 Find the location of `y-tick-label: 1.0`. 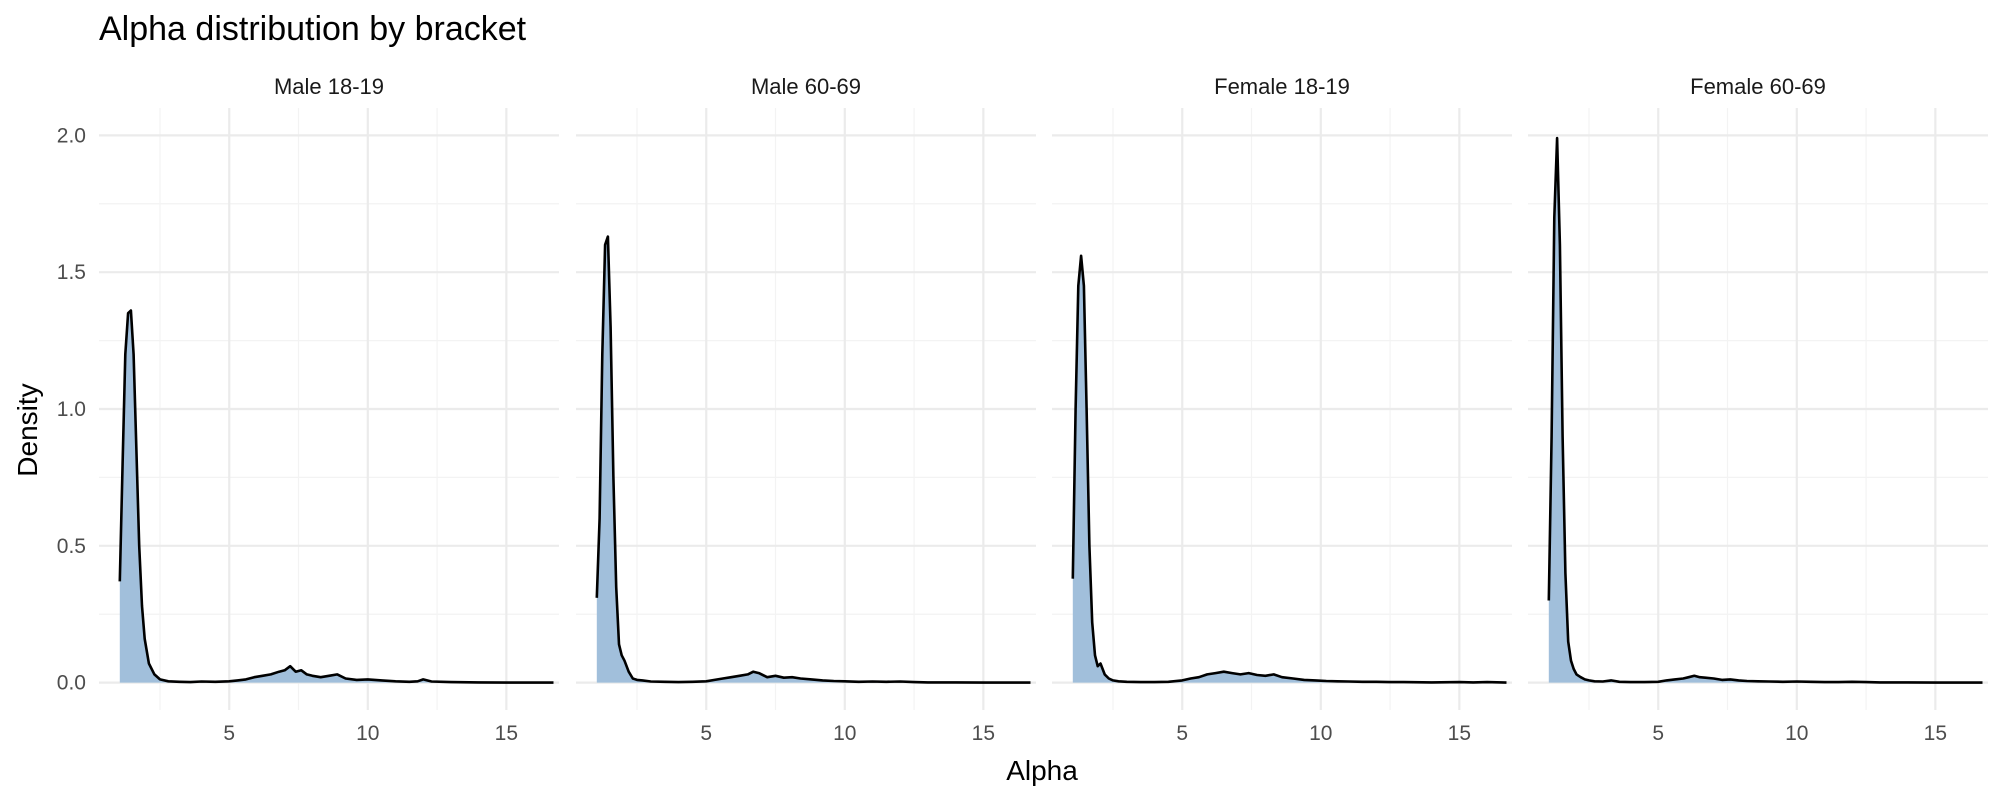

y-tick-label: 1.0 is located at coordinates (71, 409).